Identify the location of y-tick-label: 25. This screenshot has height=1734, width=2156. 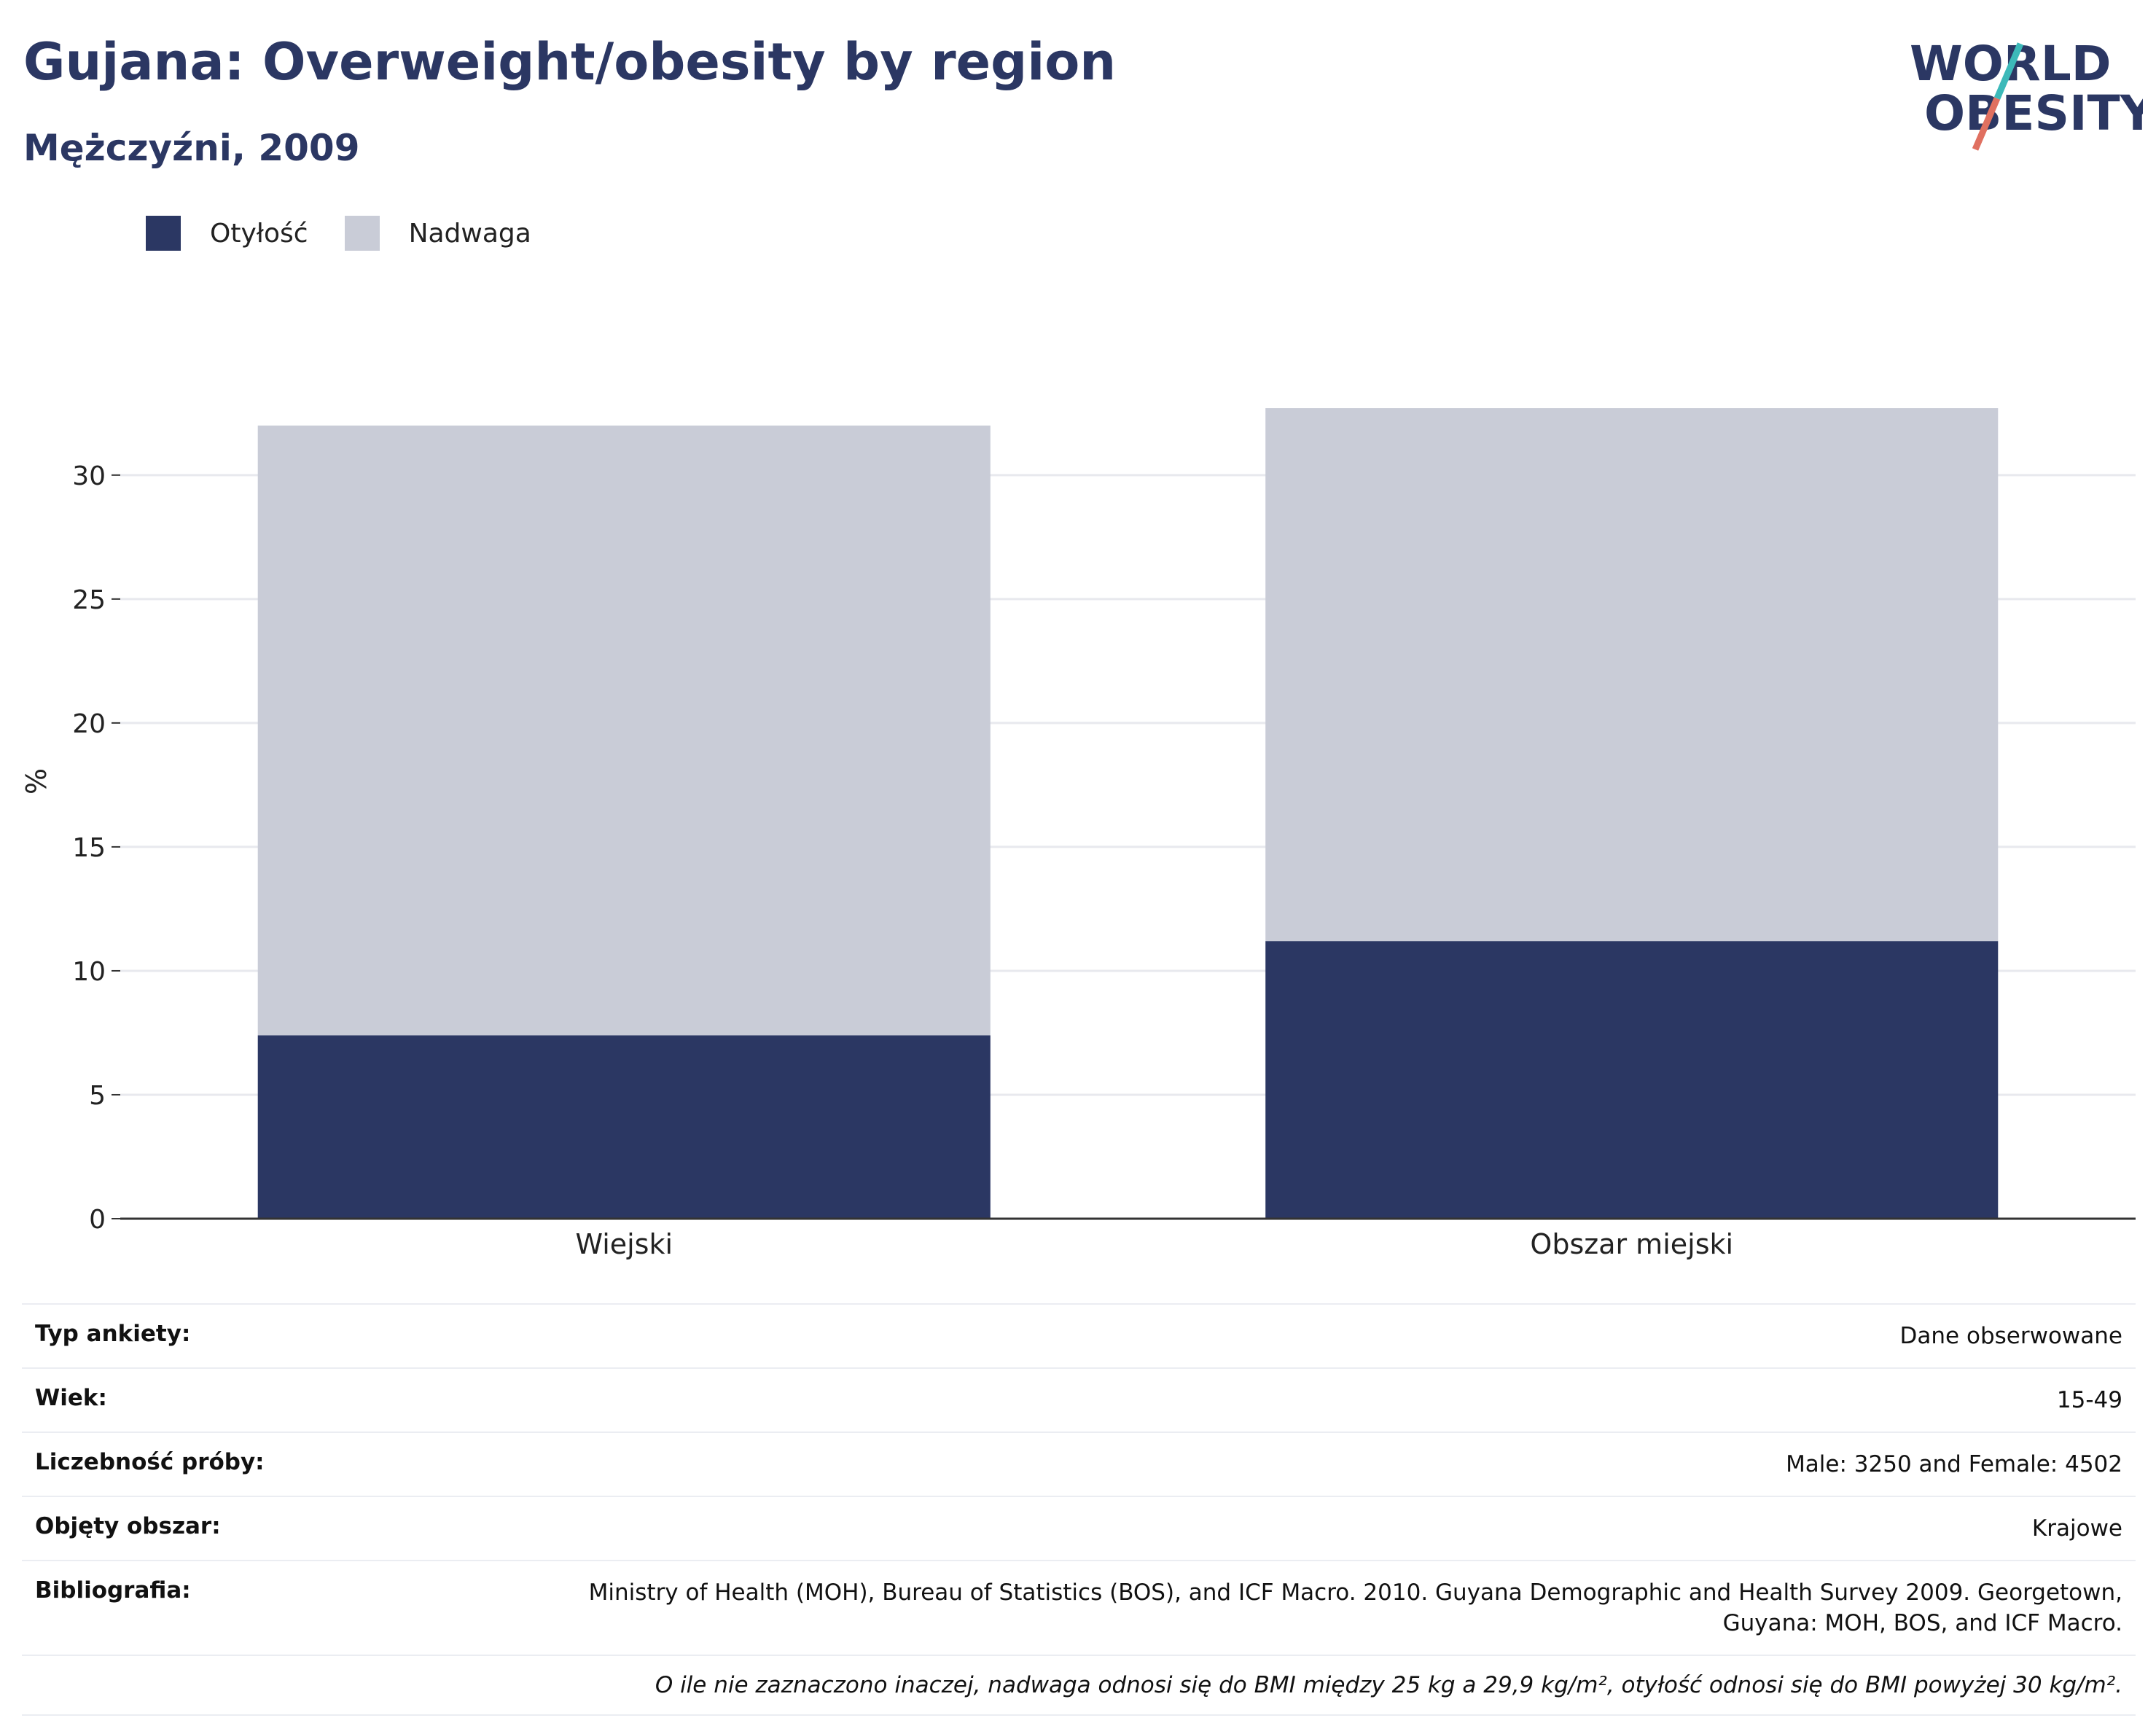
(89, 600).